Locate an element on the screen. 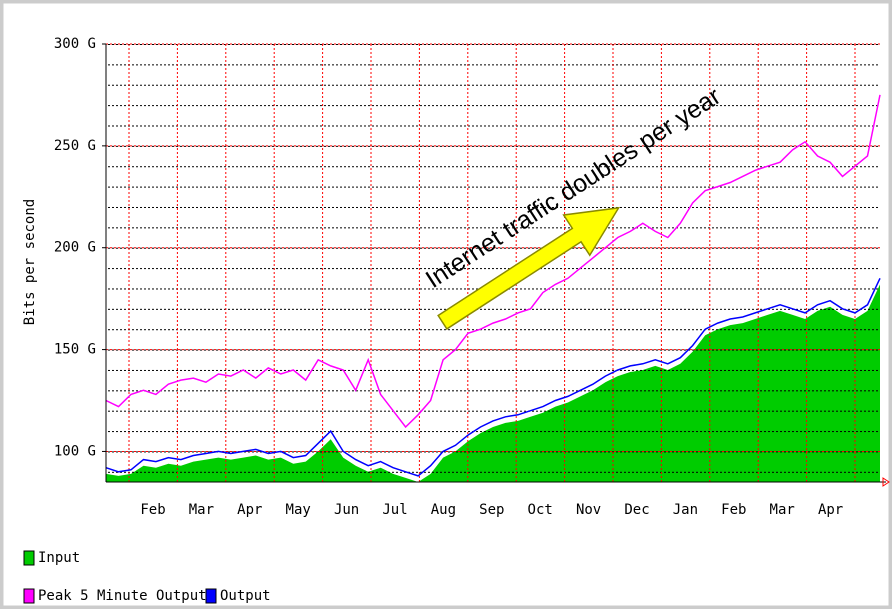 This screenshot has width=892, height=609. x-tick-label: Jun is located at coordinates (346, 510).